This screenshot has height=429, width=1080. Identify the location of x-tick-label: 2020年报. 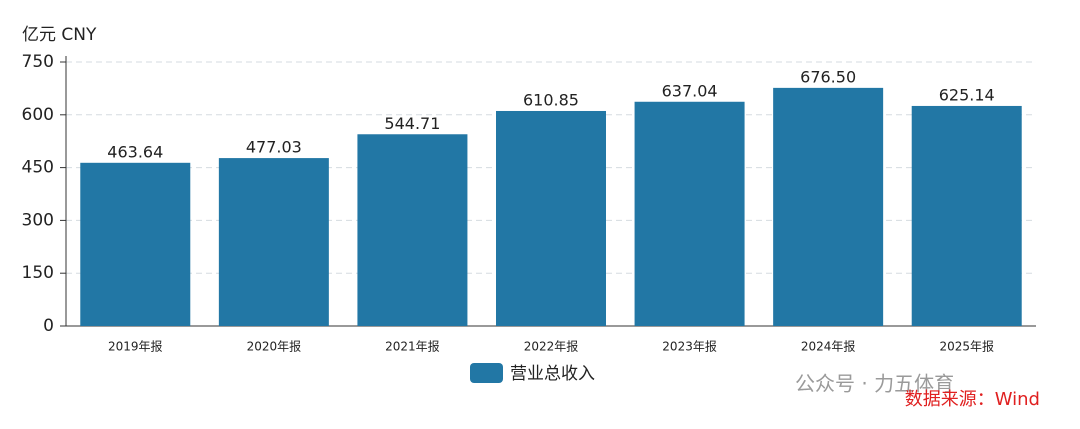
(274, 346).